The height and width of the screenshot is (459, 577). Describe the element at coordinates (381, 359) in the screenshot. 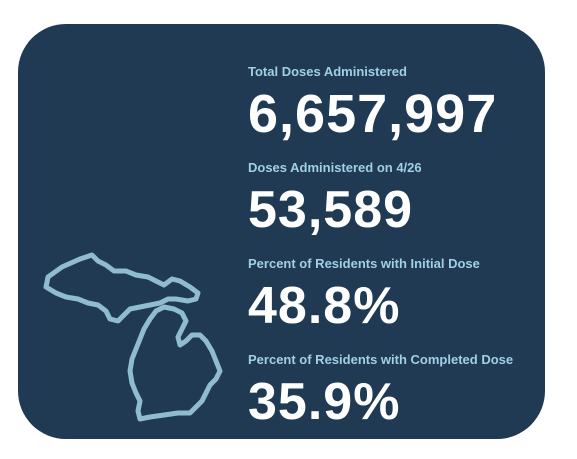

I see `stat-label: Percent of Residents with Completed Dose` at that location.